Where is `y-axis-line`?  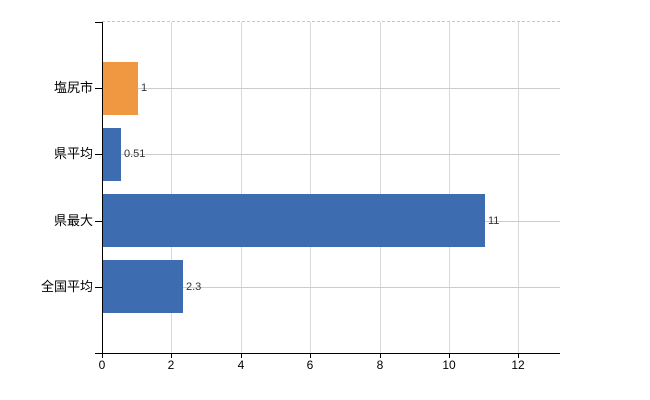 y-axis-line is located at coordinates (102, 187).